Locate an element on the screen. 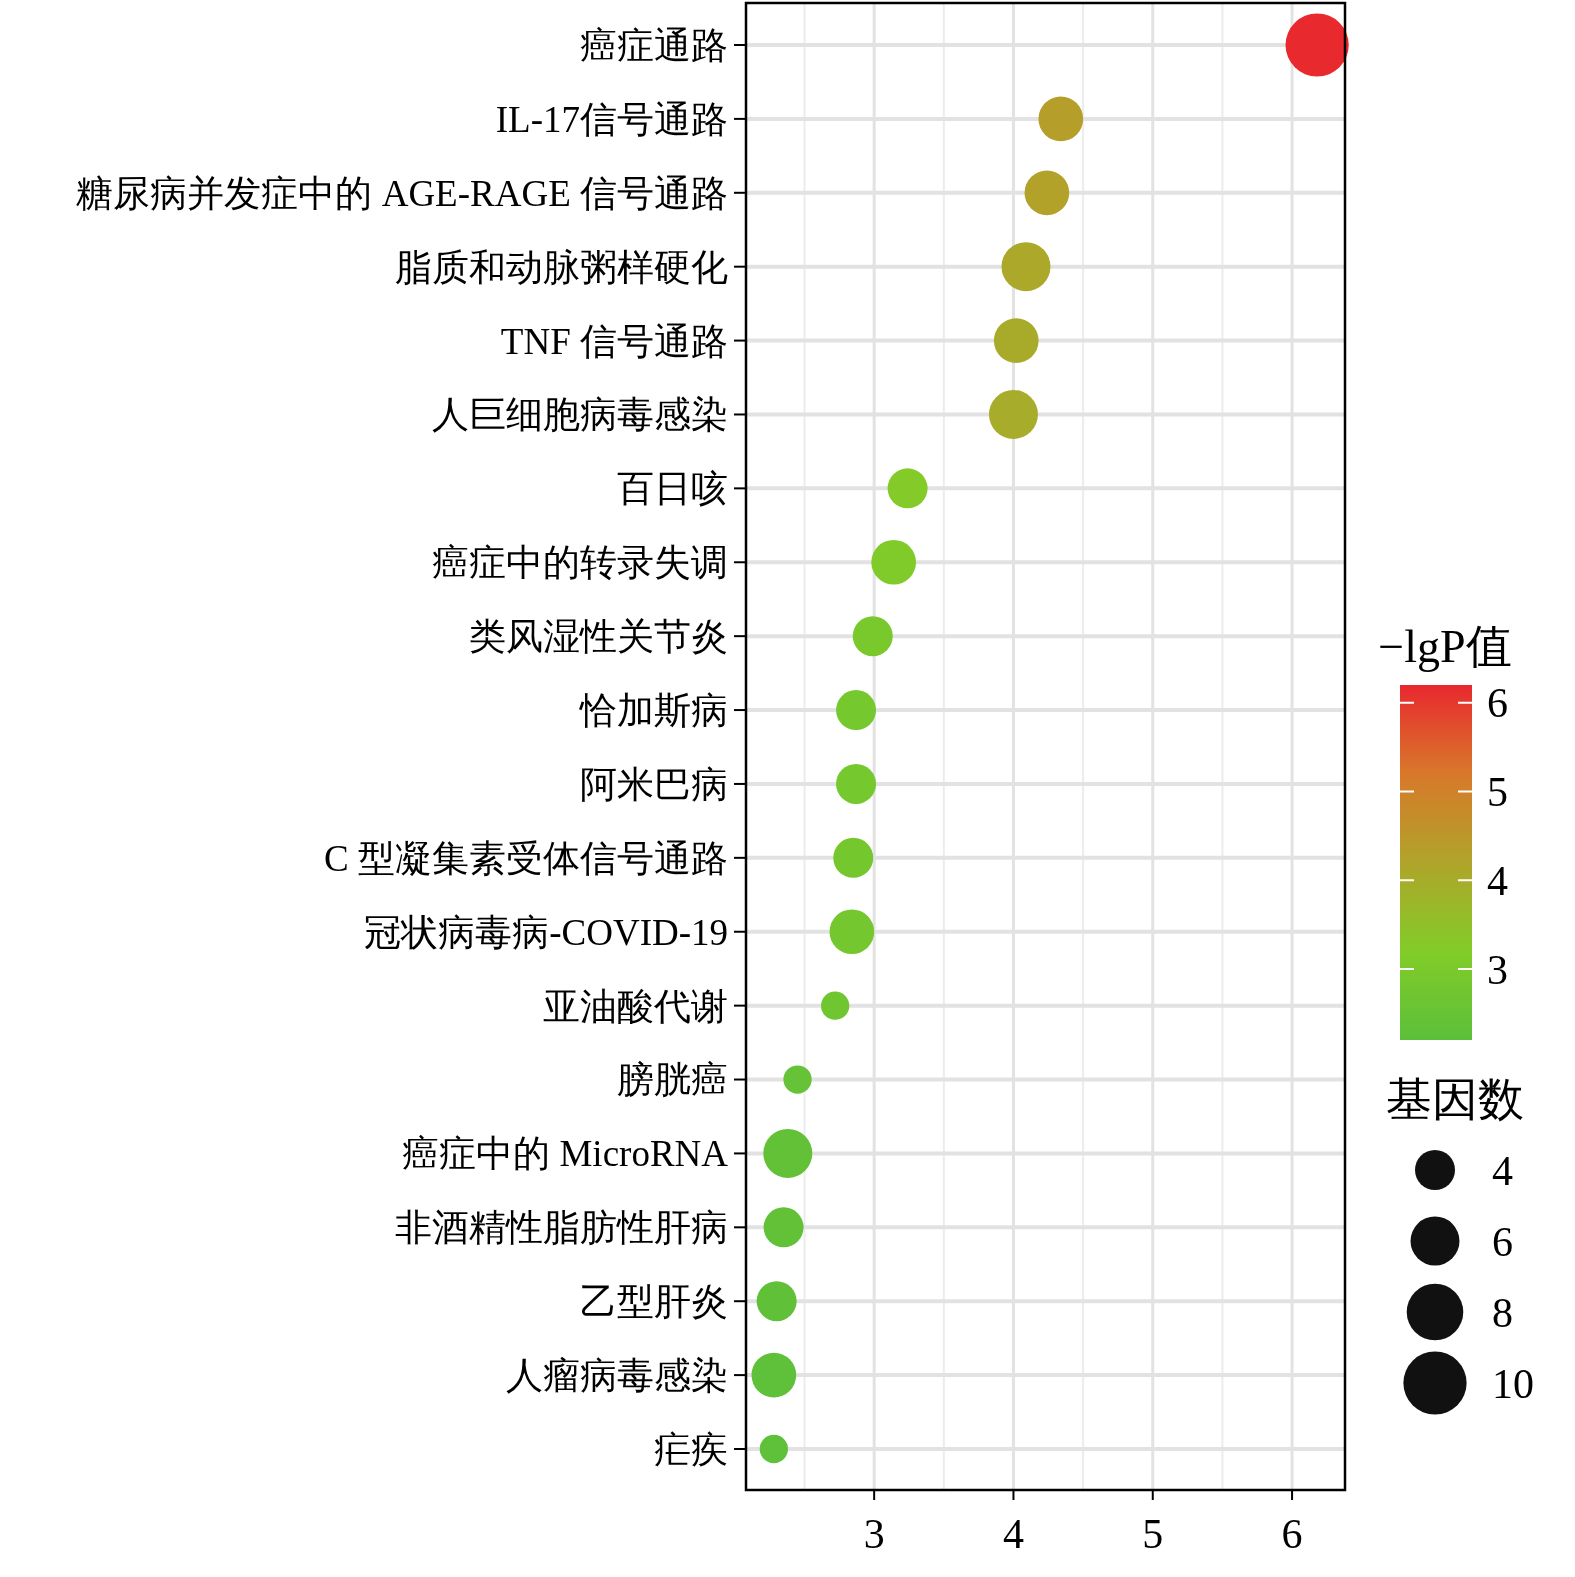 The width and height of the screenshot is (1575, 1577). y-tick-label: 亚油酸代谢 is located at coordinates (635, 1006).